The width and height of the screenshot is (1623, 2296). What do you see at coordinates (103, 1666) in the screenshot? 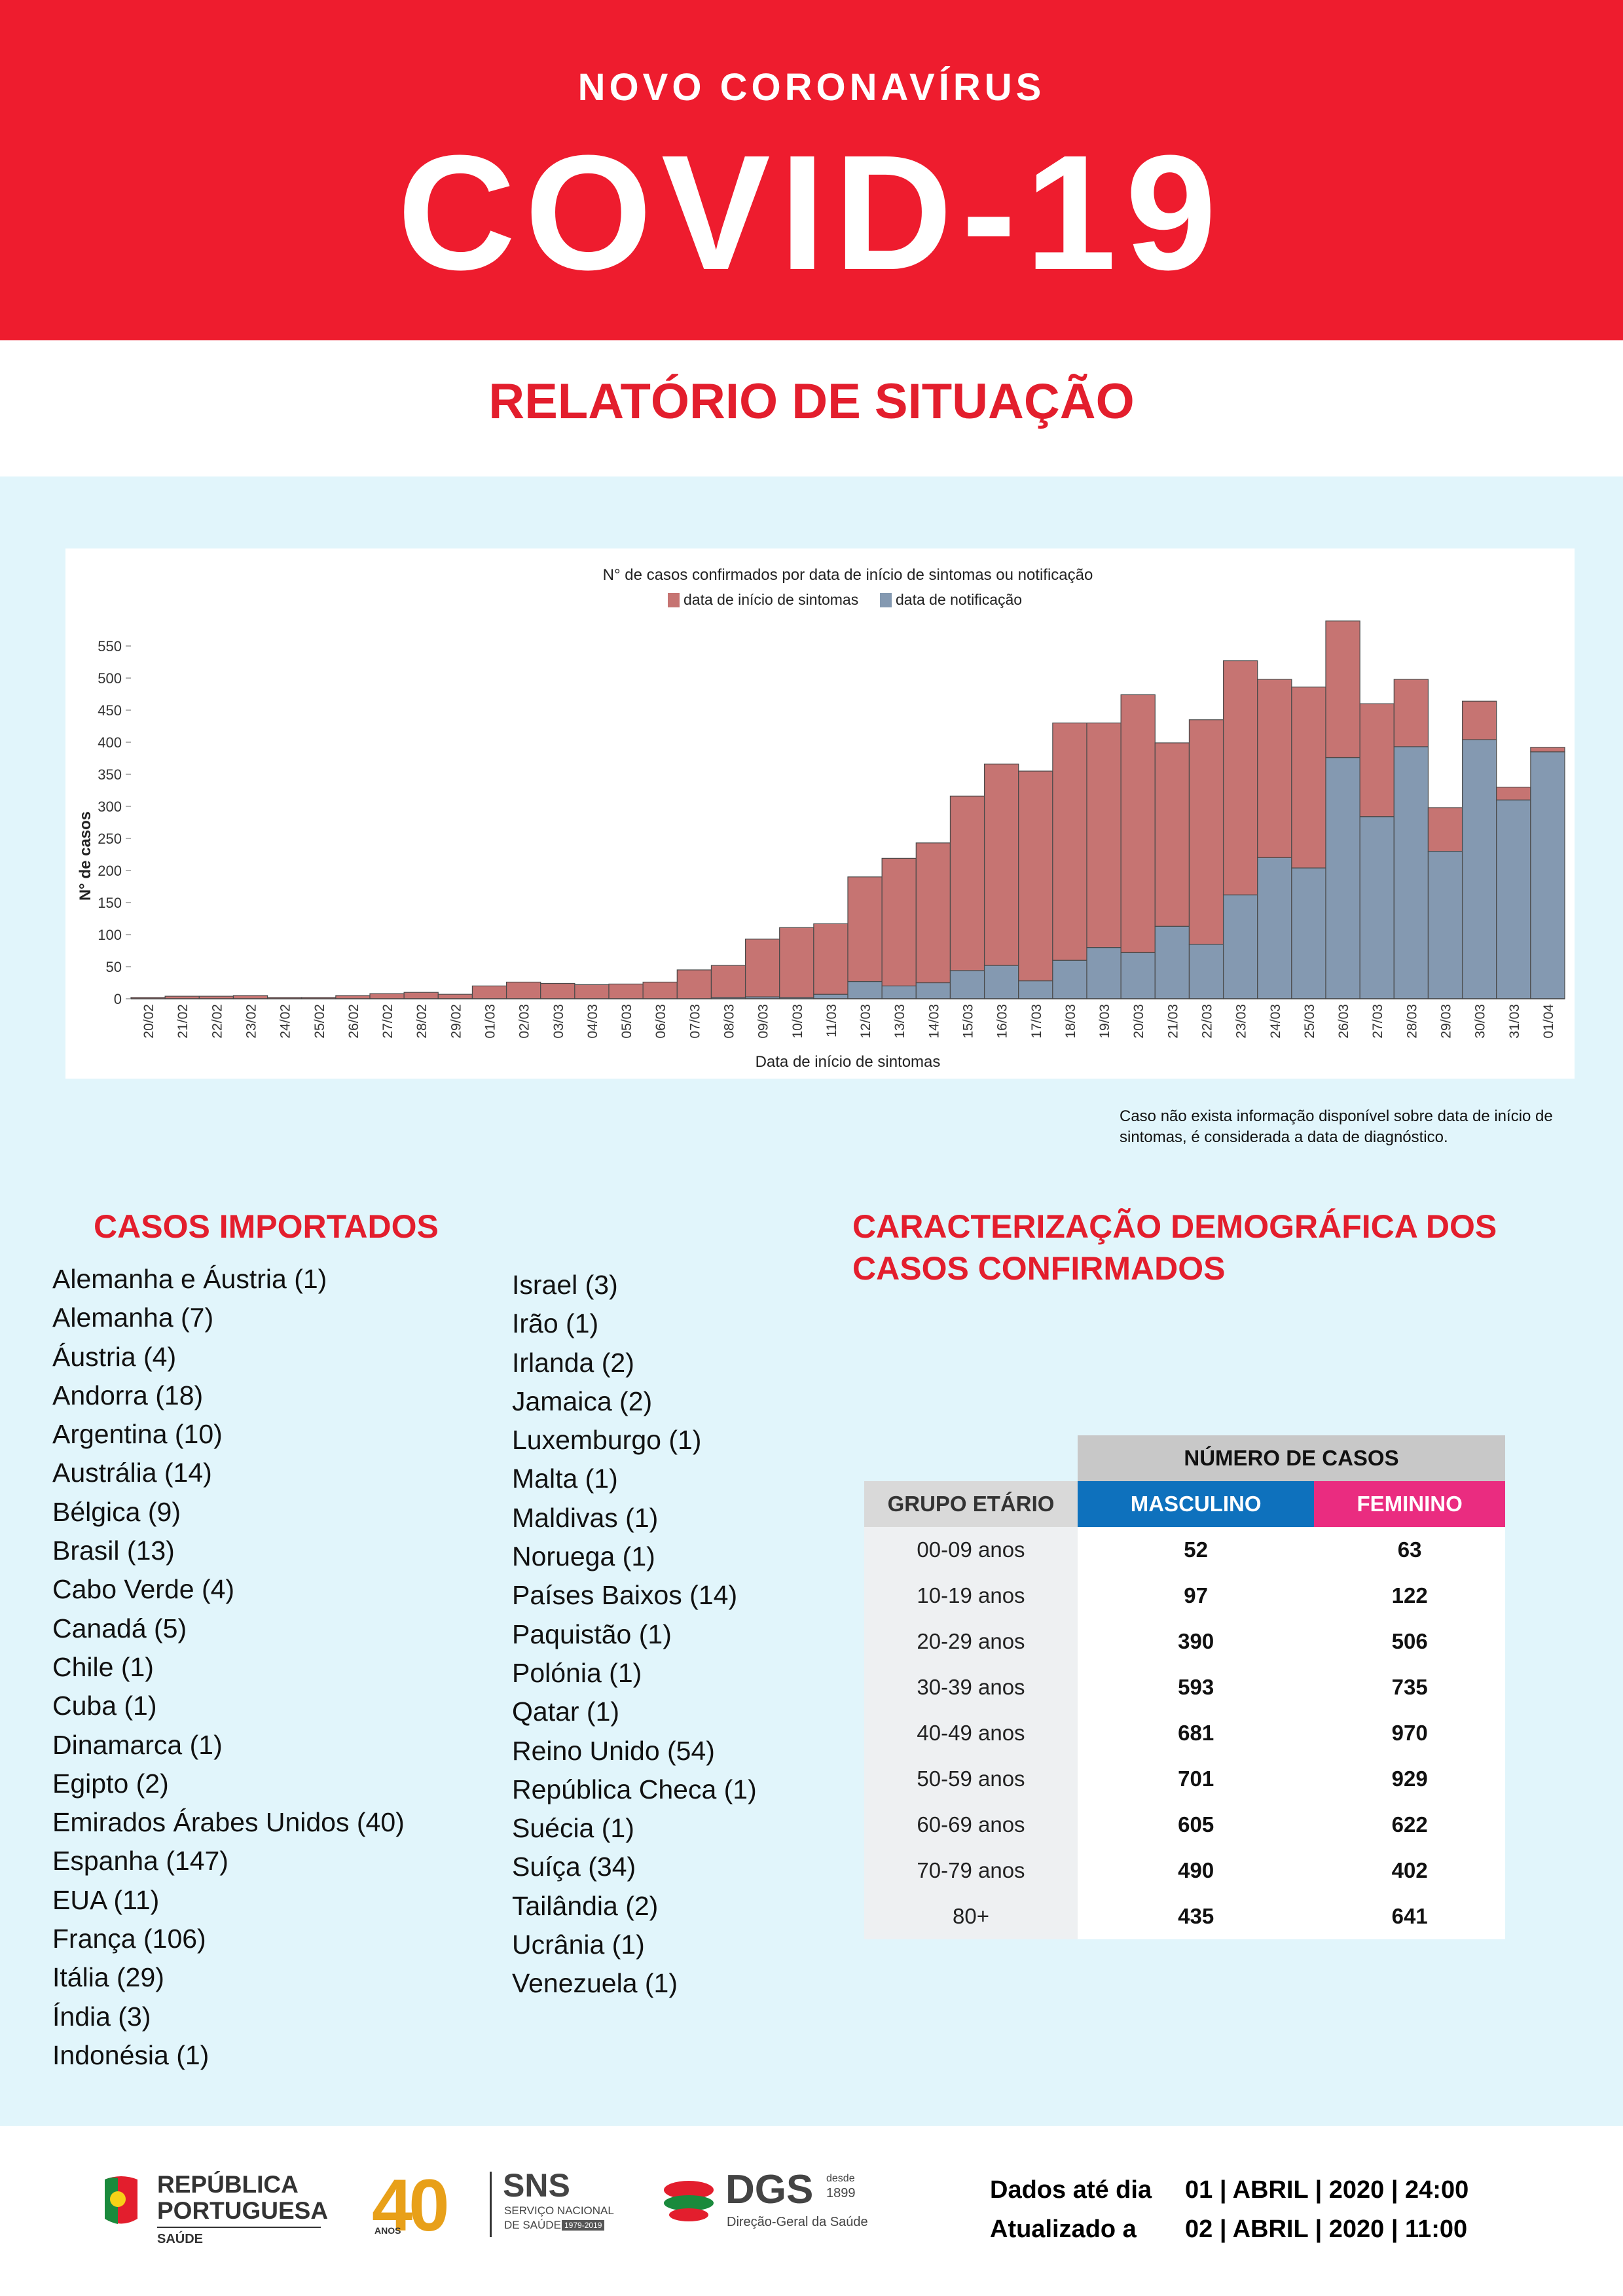
I see `country-item: Chile (1)` at bounding box center [103, 1666].